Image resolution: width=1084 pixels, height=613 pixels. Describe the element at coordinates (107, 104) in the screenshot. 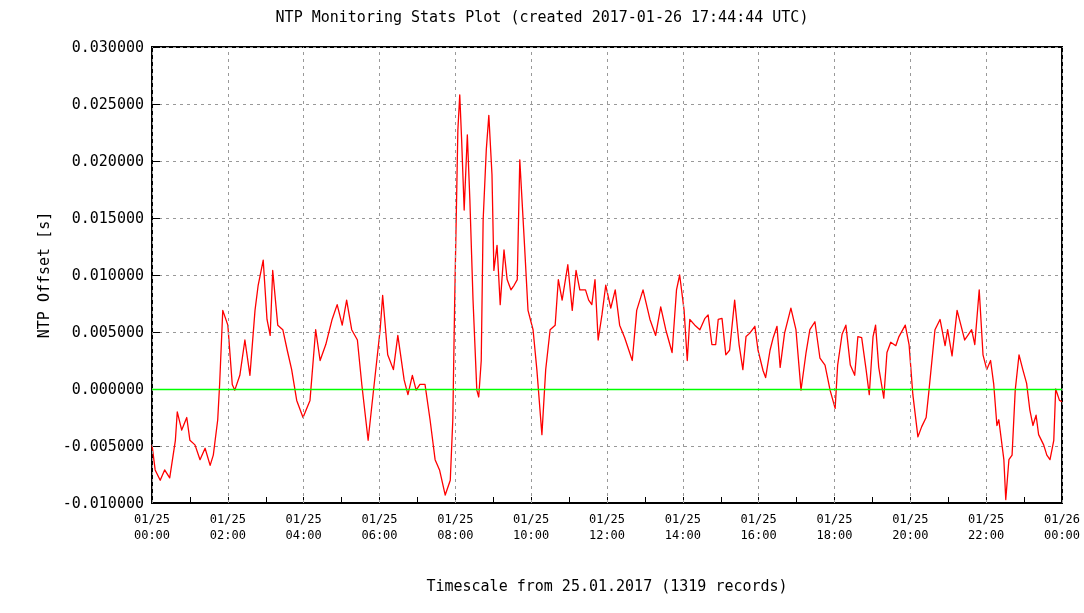

I see `y-tick-label: 0.025000` at that location.